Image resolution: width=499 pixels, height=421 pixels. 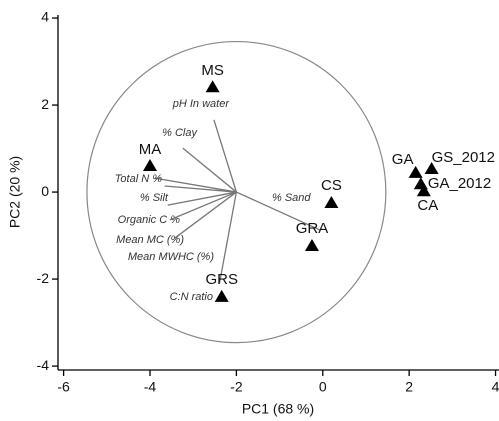 I want to click on x-tick-label: 4, so click(x=495, y=387).